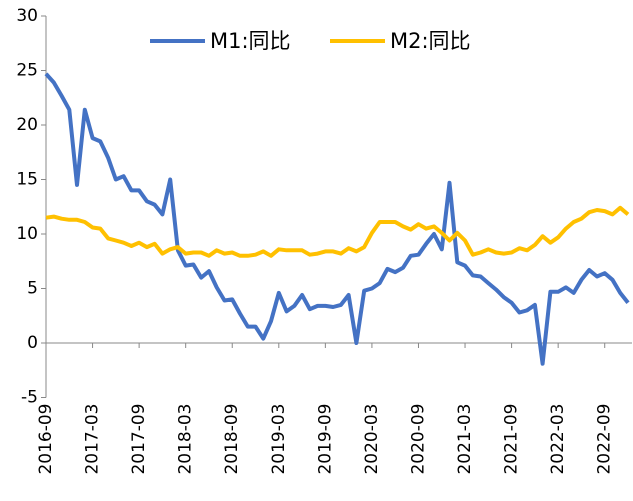 The image size is (633, 501). I want to click on y-tick-label: 25, so click(27, 71).